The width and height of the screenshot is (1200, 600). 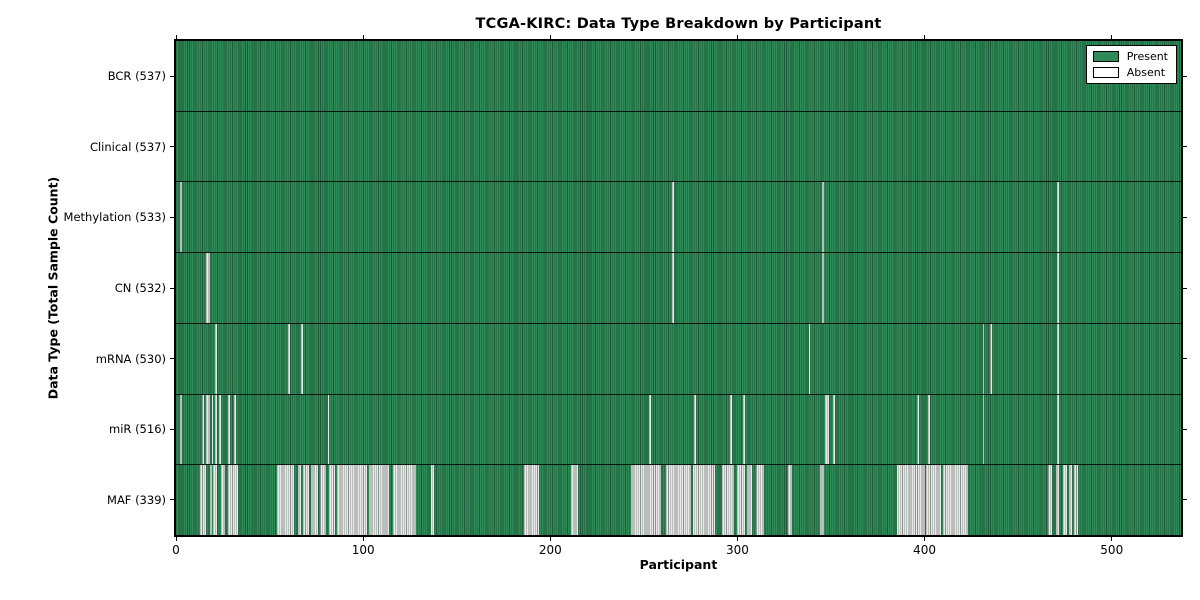 I want to click on absent-swatch, so click(x=1105, y=72).